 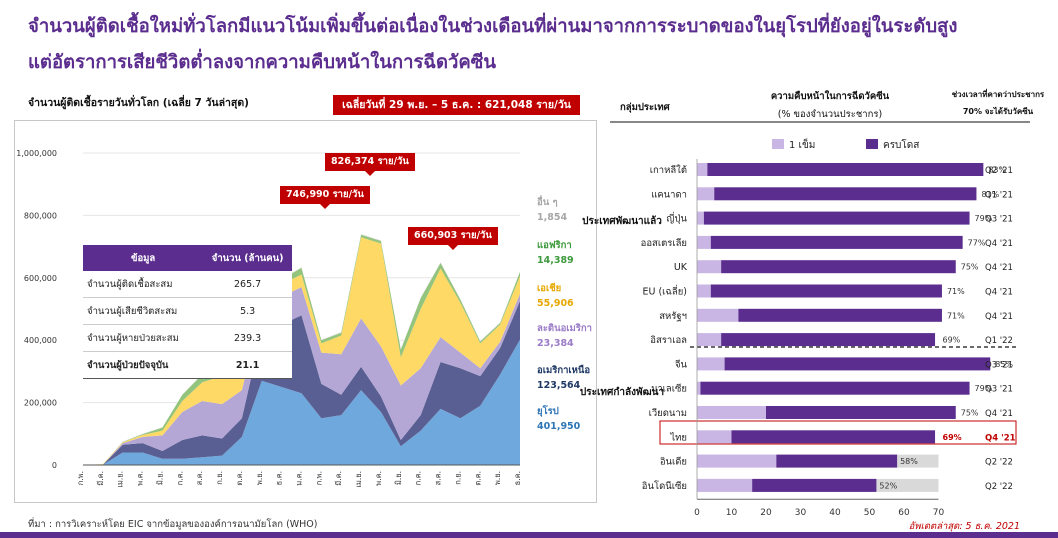 What do you see at coordinates (802, 144) in the screenshot?
I see `legend-label-first-dose: 1 เข็ม` at bounding box center [802, 144].